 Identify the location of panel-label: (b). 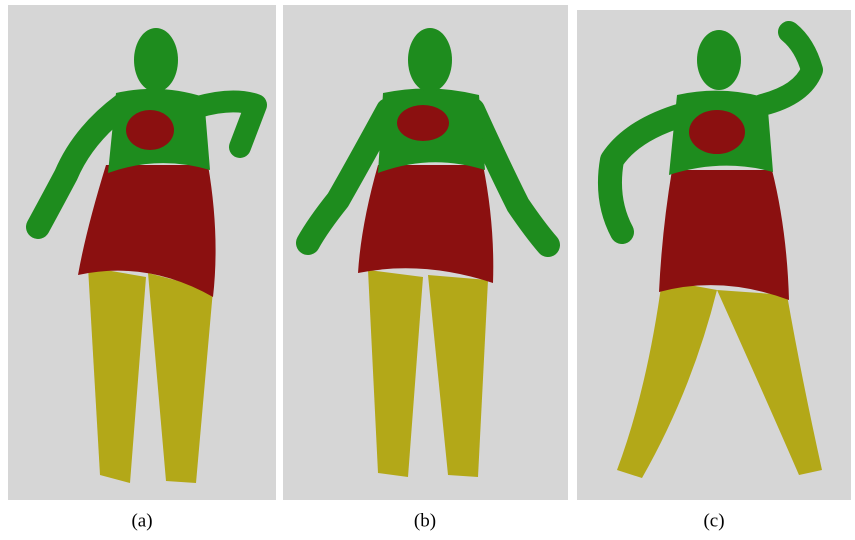
(425, 520).